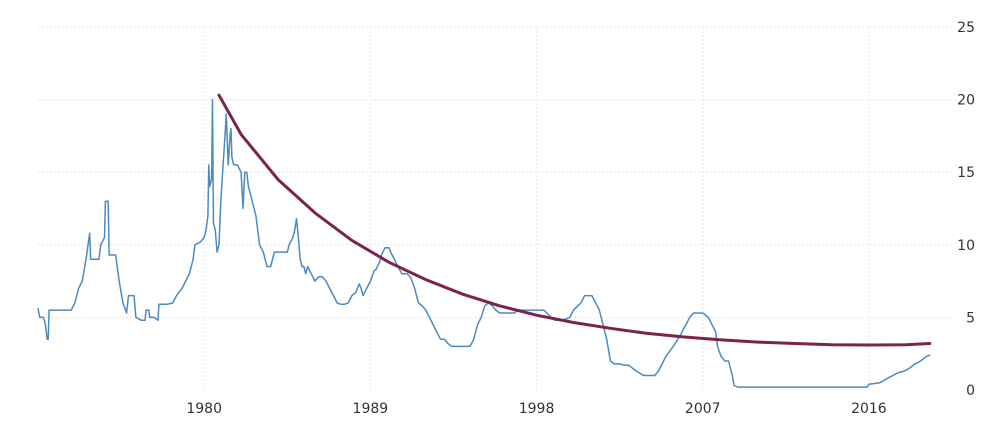 Image resolution: width=1000 pixels, height=434 pixels. What do you see at coordinates (966, 173) in the screenshot?
I see `y-tick-label: 15` at bounding box center [966, 173].